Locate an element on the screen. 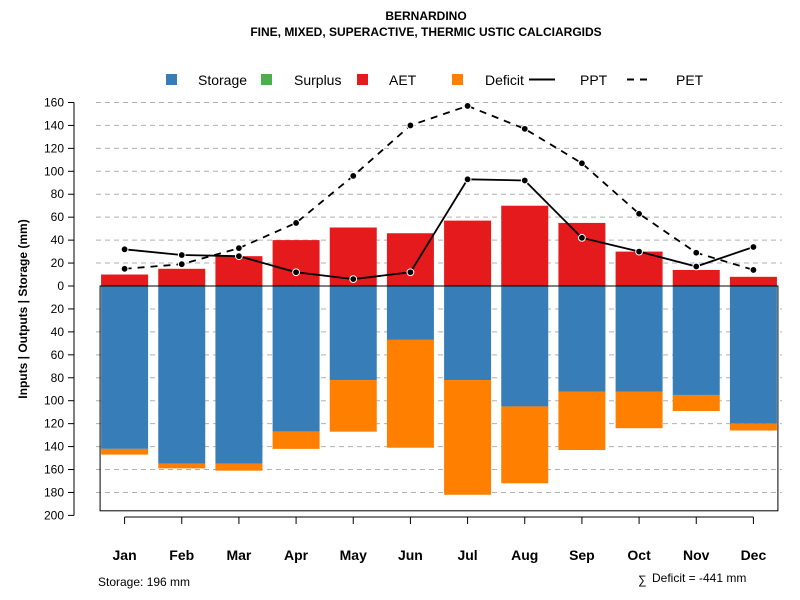  legend-aet-swatch is located at coordinates (362, 79).